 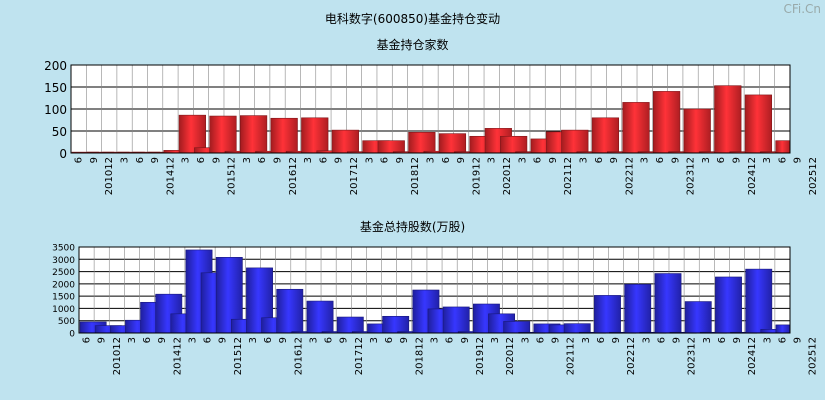 I want to click on y-tick-label: 500, so click(x=66, y=322).